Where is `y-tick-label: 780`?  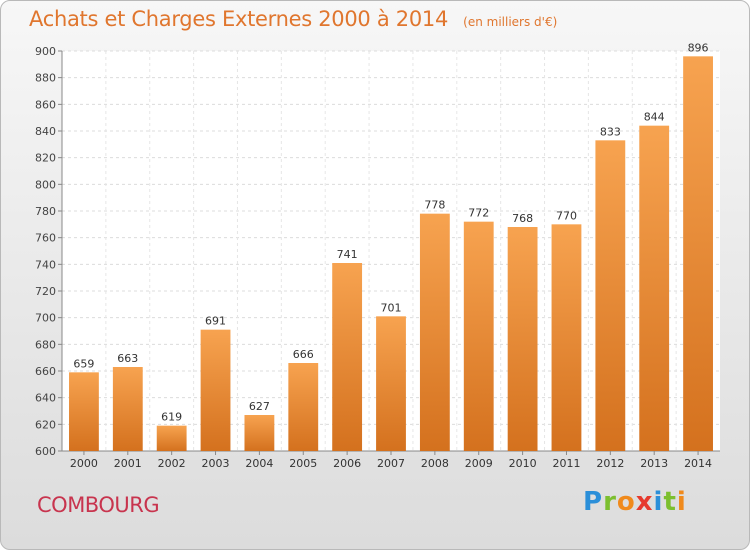 y-tick-label: 780 is located at coordinates (45, 211).